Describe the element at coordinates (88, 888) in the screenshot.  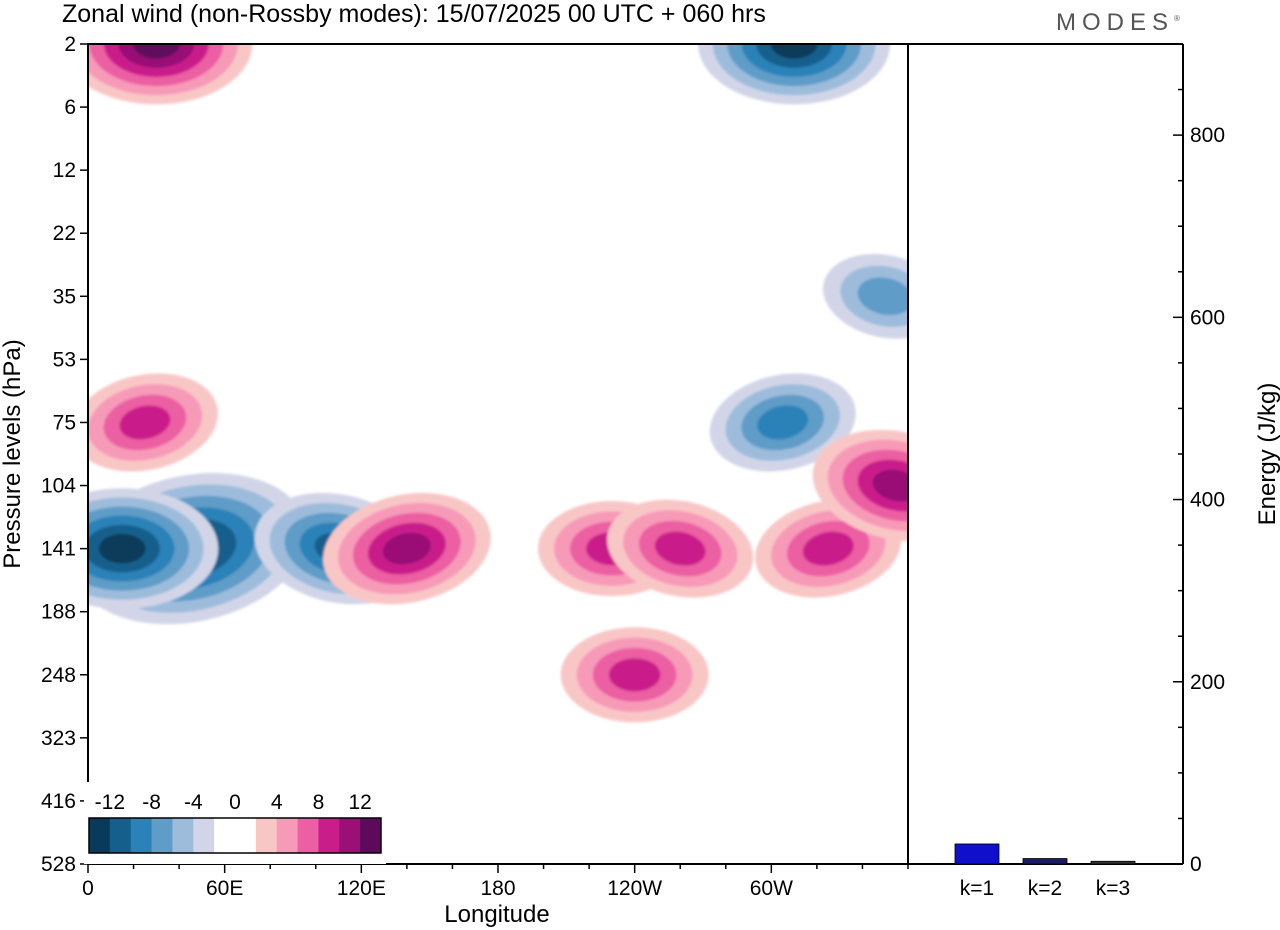
I see `x-tick-label: 0` at that location.